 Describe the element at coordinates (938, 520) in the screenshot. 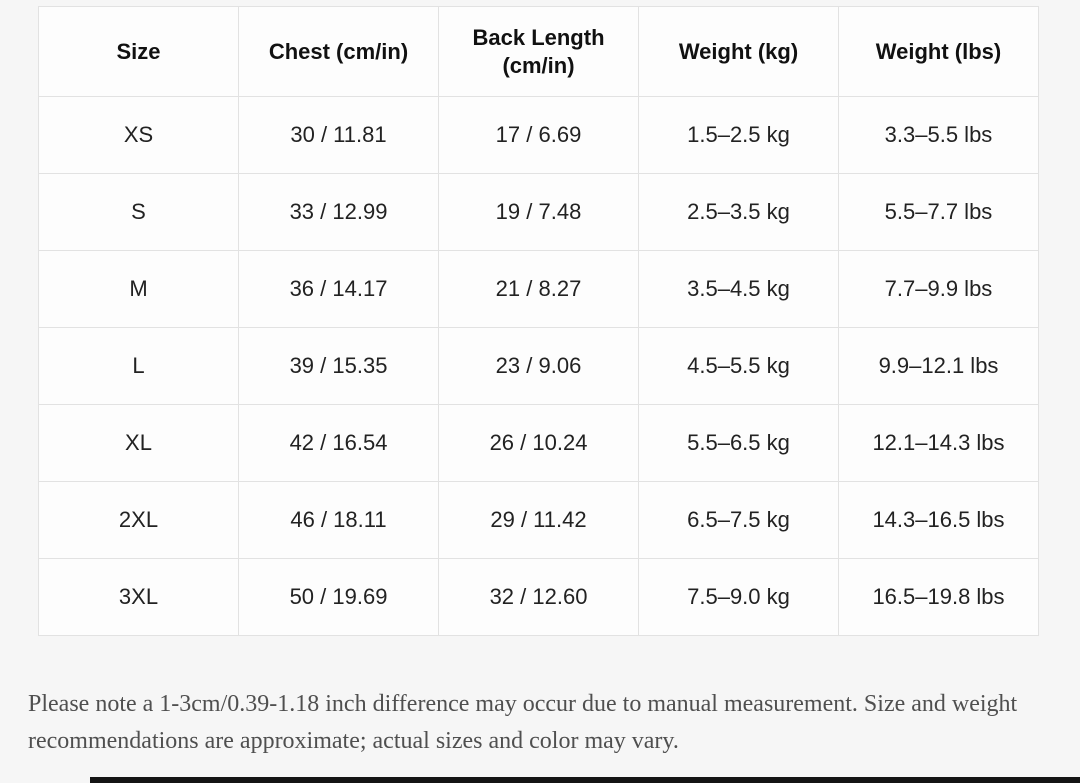

I see `cell-weight-lbs: 14.3–16.5 lbs` at that location.